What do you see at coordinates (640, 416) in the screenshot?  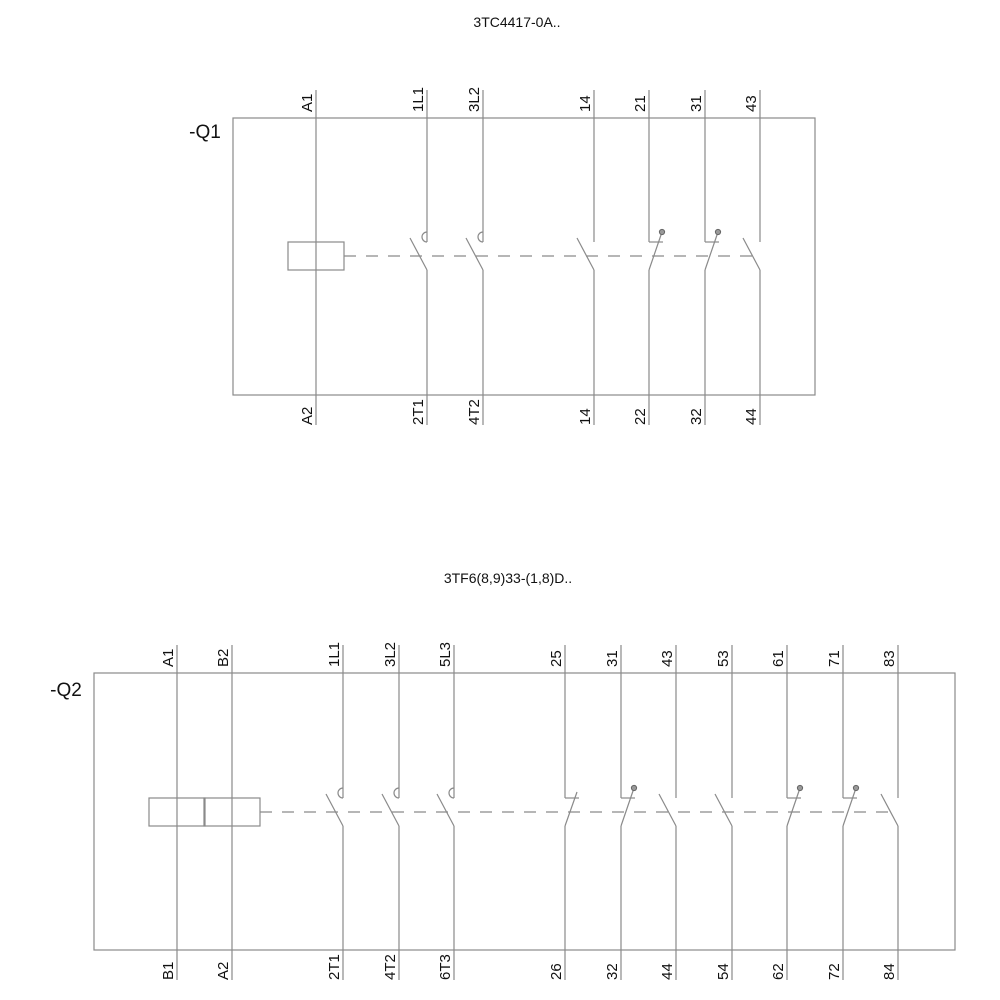 I see `terminal-bottom-label: 22` at bounding box center [640, 416].